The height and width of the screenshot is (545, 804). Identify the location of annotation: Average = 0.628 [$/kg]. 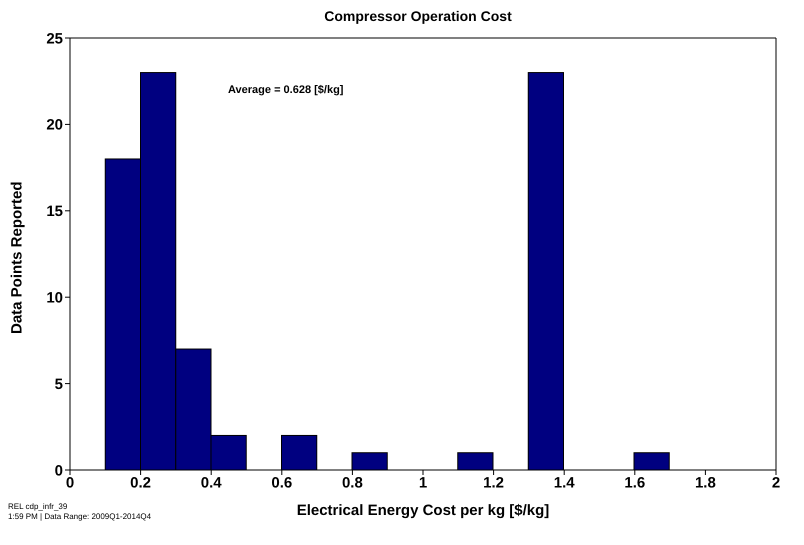
(286, 90).